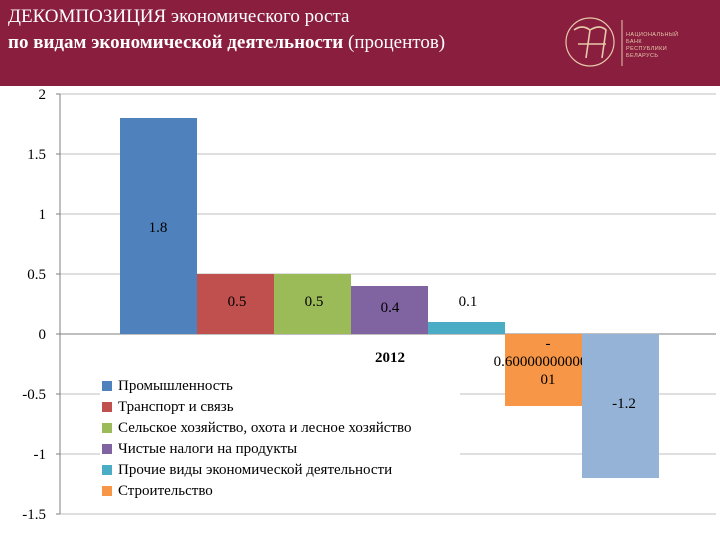 The height and width of the screenshot is (540, 720). What do you see at coordinates (179, 16) in the screenshot?
I see `slide-title-line1: ДЕКОМПОЗИЦИЯ экономического роста` at bounding box center [179, 16].